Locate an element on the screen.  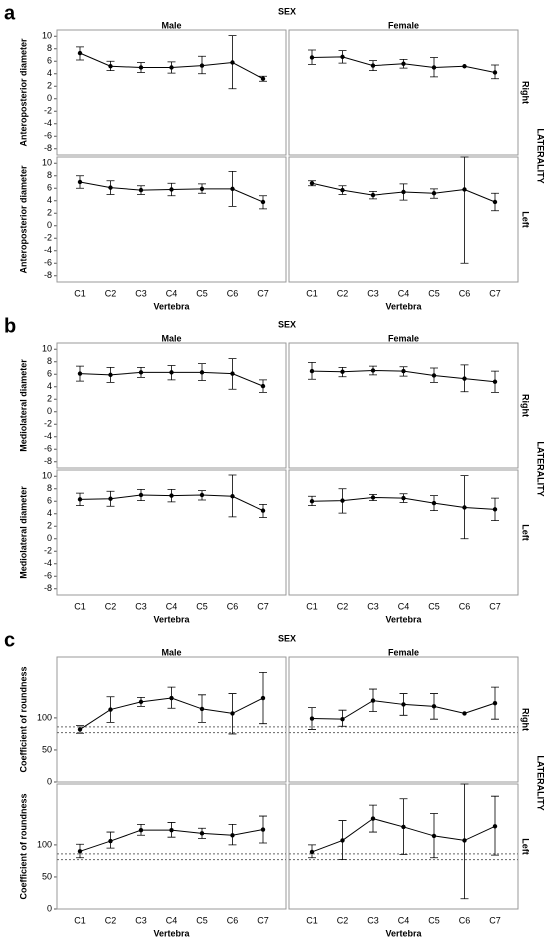
column-title: Female is located at coordinates (403, 652).